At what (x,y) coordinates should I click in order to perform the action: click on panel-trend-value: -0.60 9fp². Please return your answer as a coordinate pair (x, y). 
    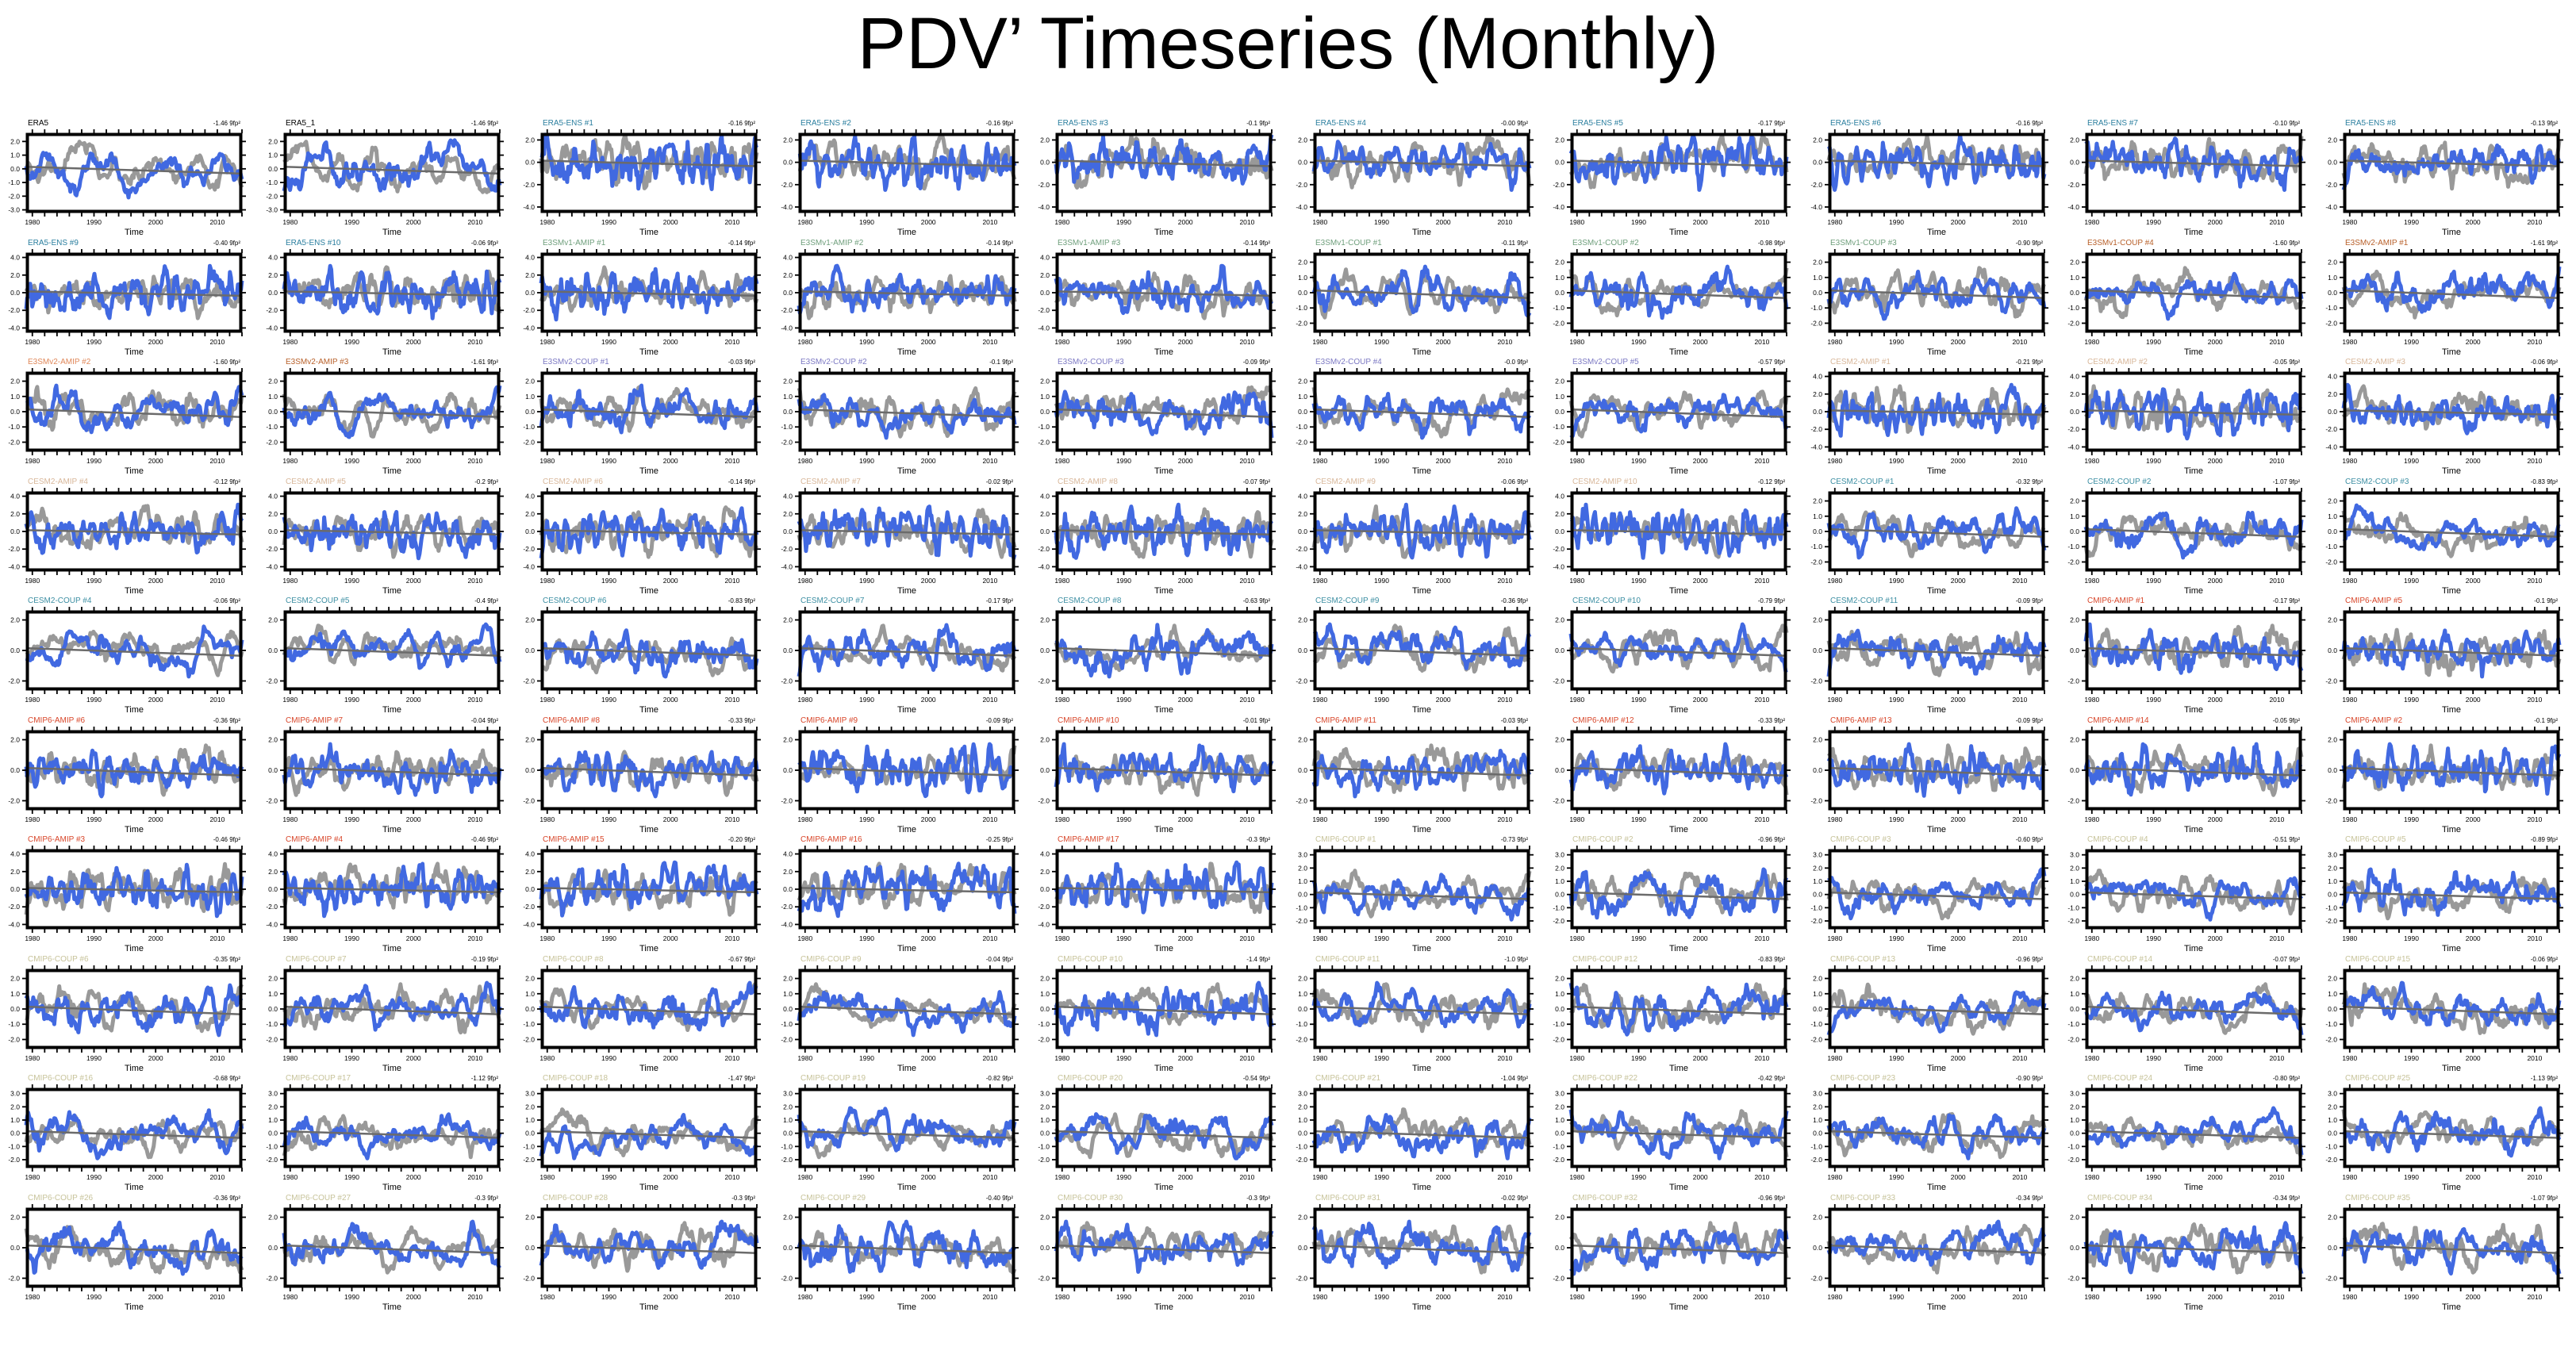
    Looking at the image, I should click on (2029, 839).